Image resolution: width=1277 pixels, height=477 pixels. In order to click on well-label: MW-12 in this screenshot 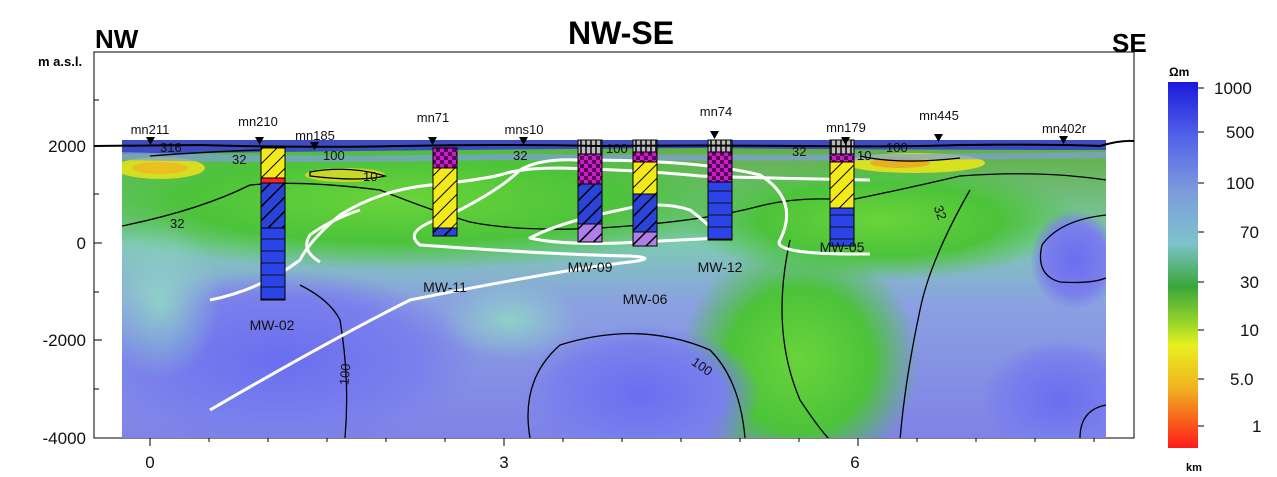, I will do `click(720, 267)`.